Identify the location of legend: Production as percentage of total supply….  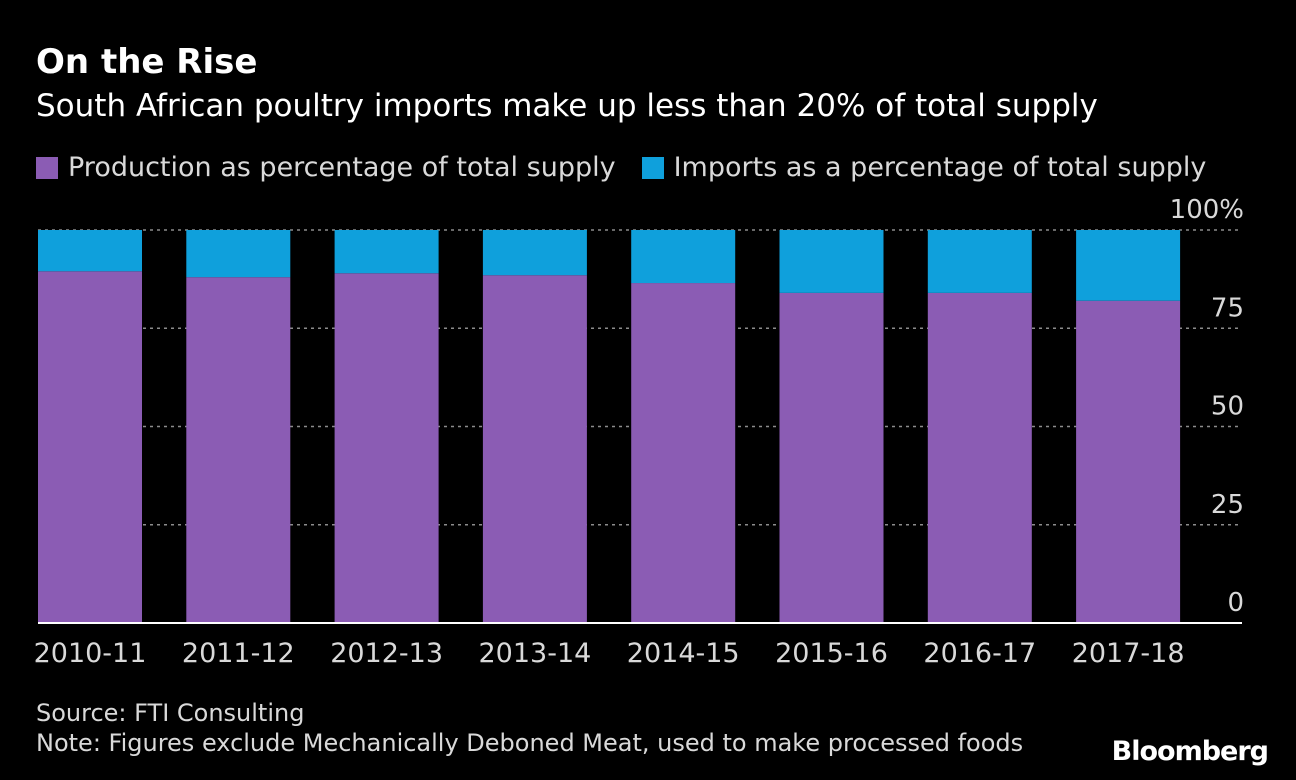
(634, 168).